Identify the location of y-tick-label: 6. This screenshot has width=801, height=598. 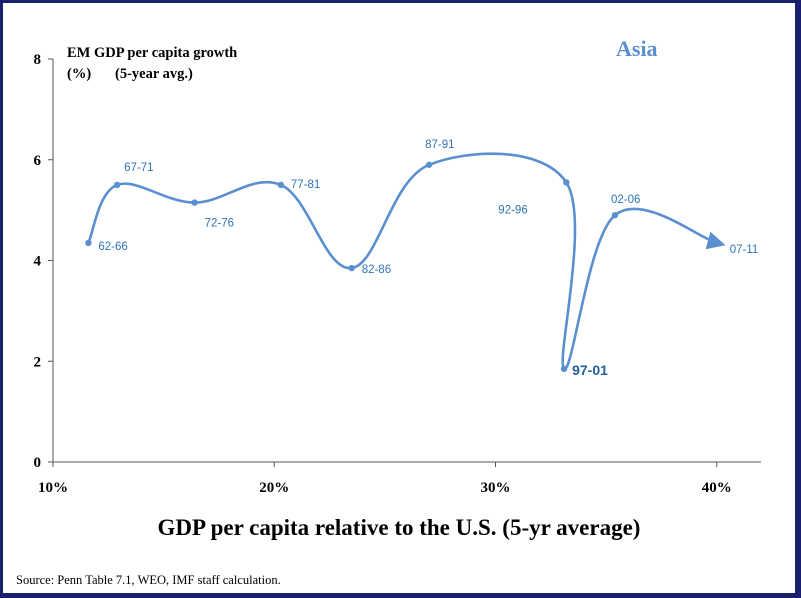
(38, 161).